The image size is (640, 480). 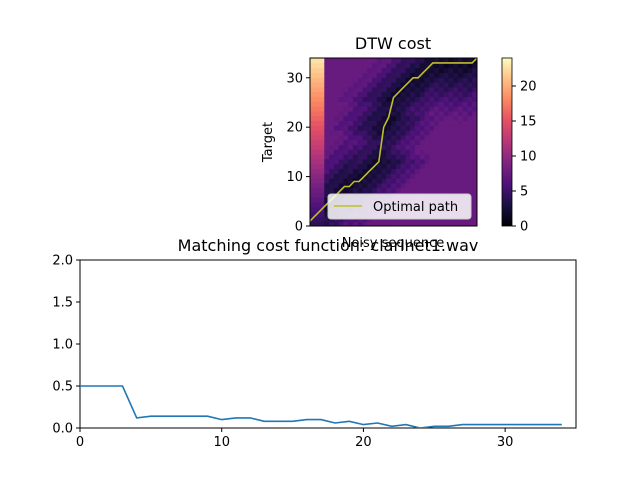 What do you see at coordinates (298, 153) in the screenshot?
I see `heatmap-y-ticks: 0 10 20 30` at bounding box center [298, 153].